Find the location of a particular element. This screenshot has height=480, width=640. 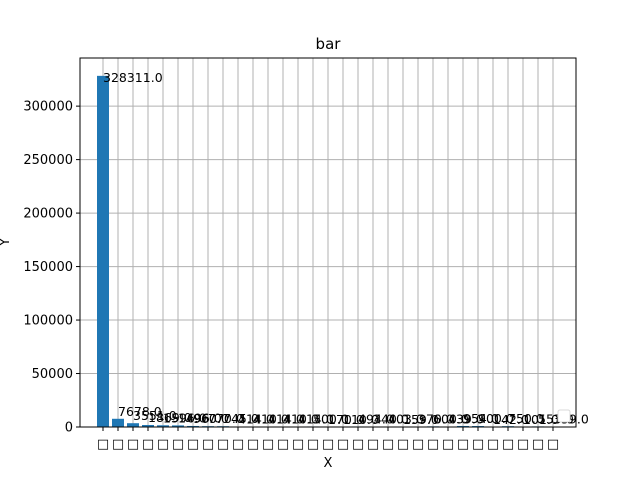

y-tick-label: 300000 is located at coordinates (48, 107).